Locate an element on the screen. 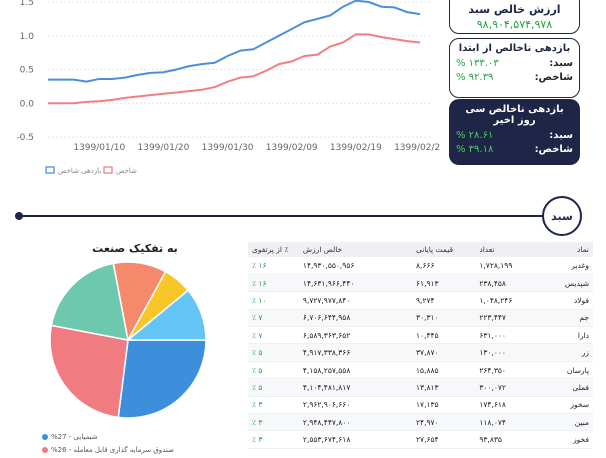  cell-net-value: ۱۴,۶۳۱,۹۶۶,۴۴۰ is located at coordinates (355, 283).